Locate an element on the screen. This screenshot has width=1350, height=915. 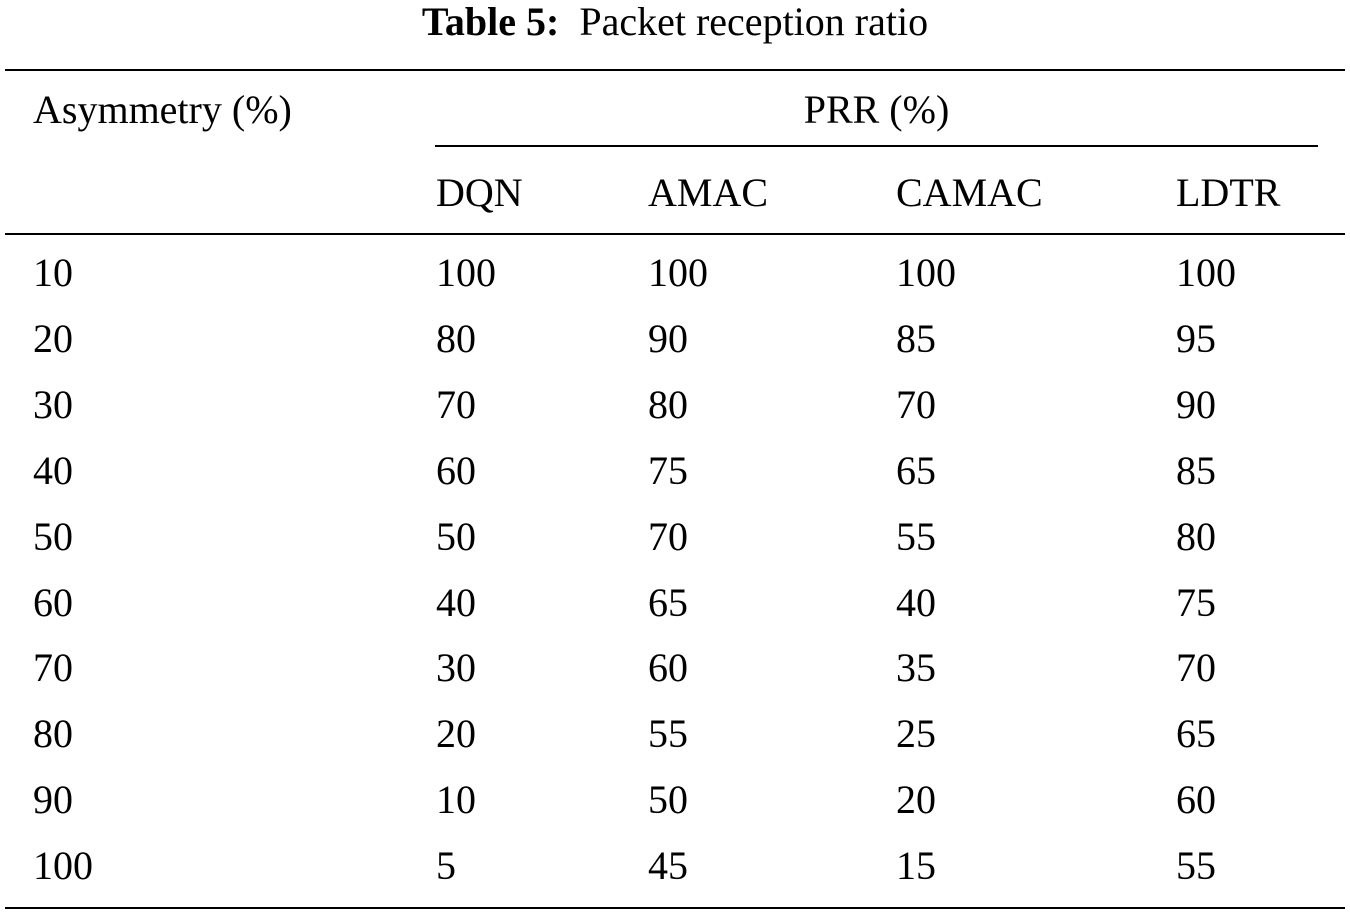
row-label: 80 is located at coordinates (53, 734).